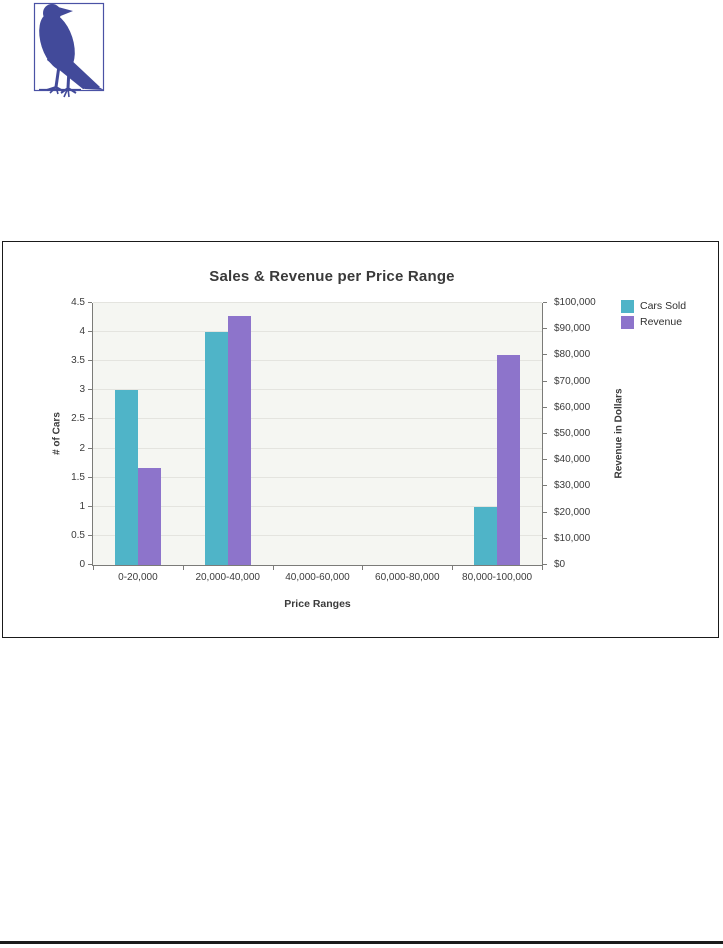 Image resolution: width=723 pixels, height=948 pixels. Describe the element at coordinates (82, 506) in the screenshot. I see `left-axis-tick-label: 1` at that location.